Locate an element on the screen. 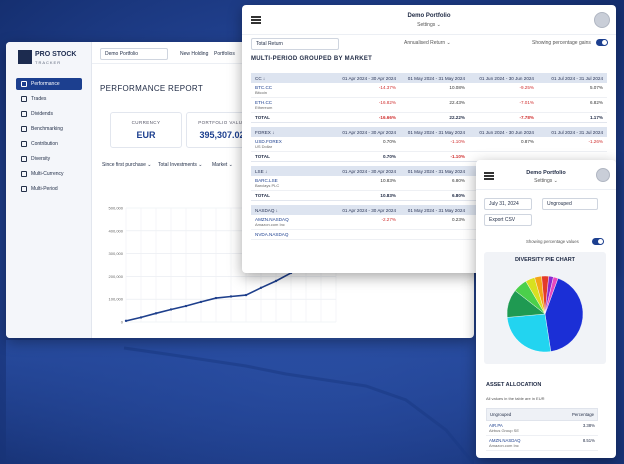  row-symbol: ETH.CC is located at coordinates (264, 102).